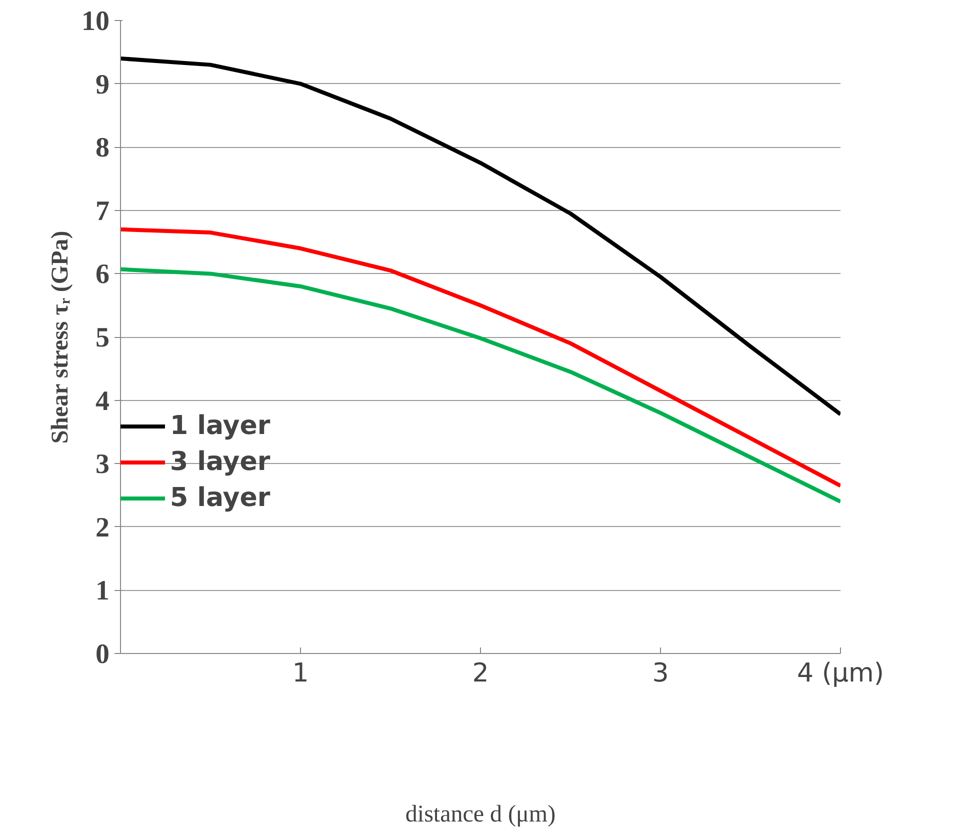 The width and height of the screenshot is (972, 835). Describe the element at coordinates (103, 528) in the screenshot. I see `y-tick-label: 2` at that location.